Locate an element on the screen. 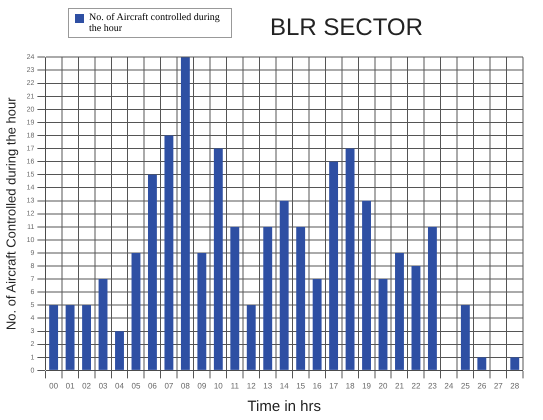  x-tick-label: 14 is located at coordinates (285, 385).